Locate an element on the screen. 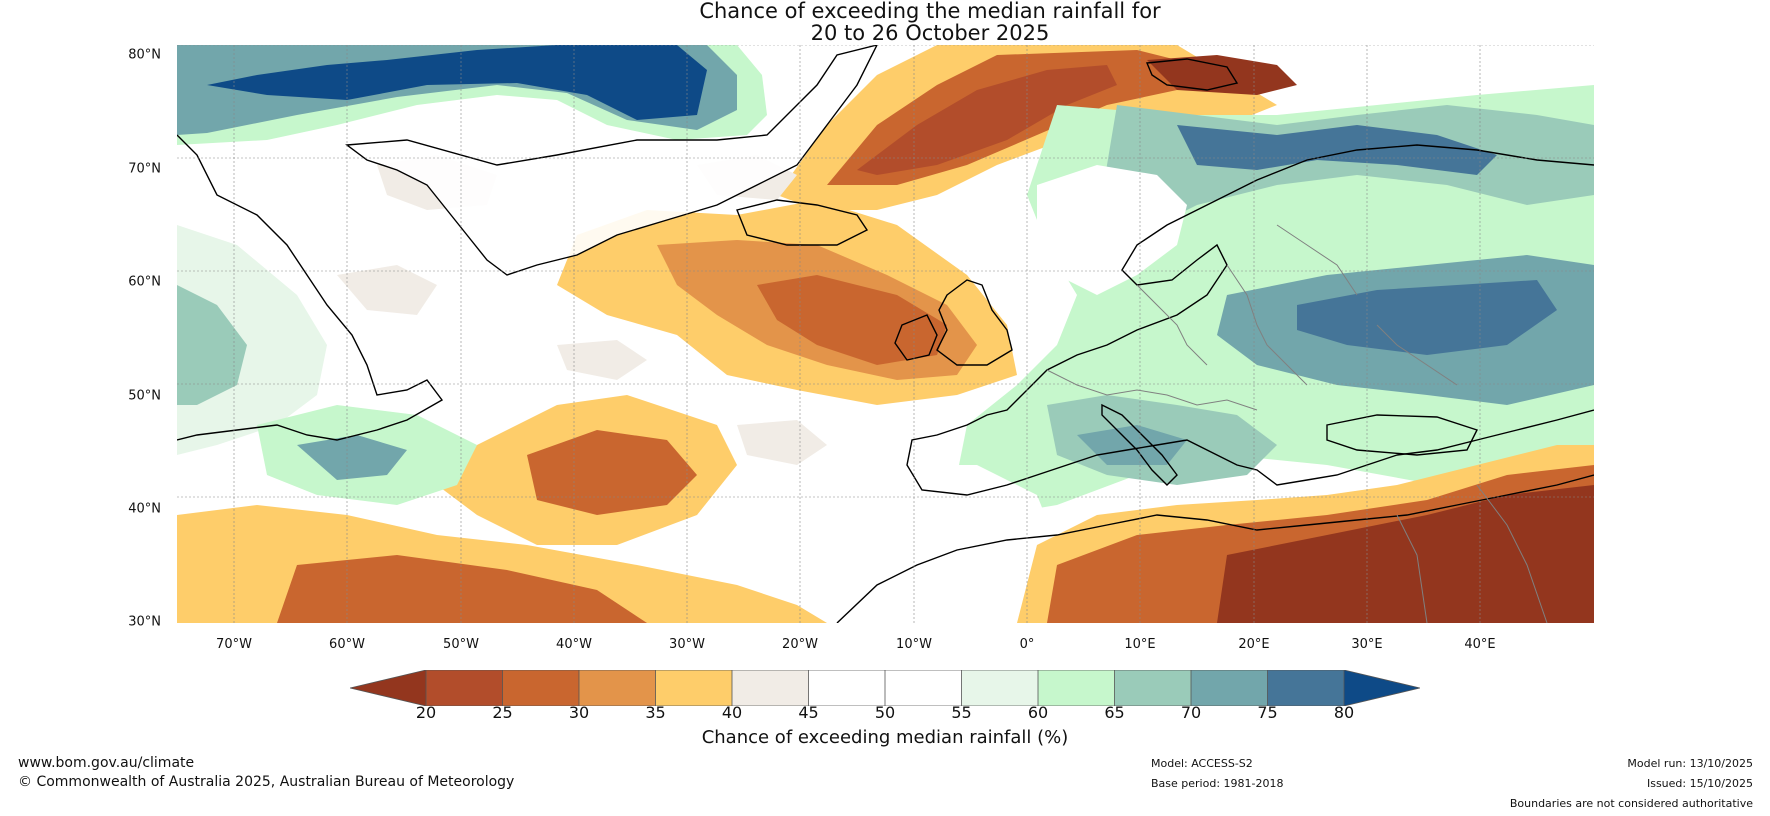 This screenshot has height=816, width=1770. colorbar-tick-45: 45 is located at coordinates (808, 712).